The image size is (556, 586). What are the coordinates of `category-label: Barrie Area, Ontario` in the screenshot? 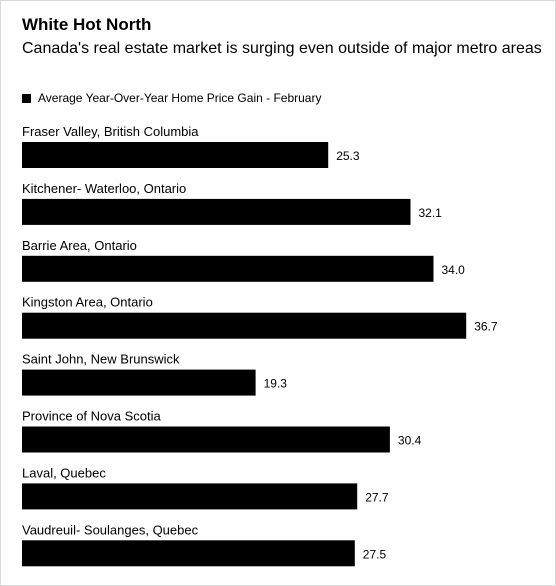 It's located at (79, 245).